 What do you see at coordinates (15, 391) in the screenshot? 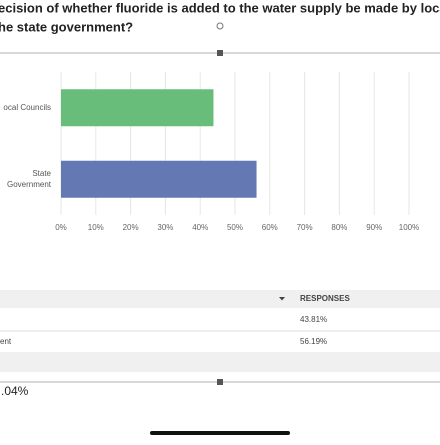
I see `footer-text: .04%` at bounding box center [15, 391].